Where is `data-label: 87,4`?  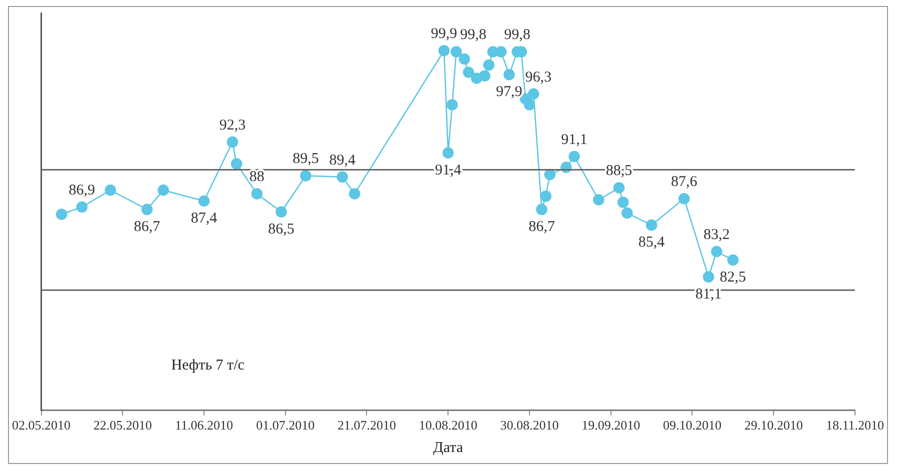
data-label: 87,4 is located at coordinates (204, 218).